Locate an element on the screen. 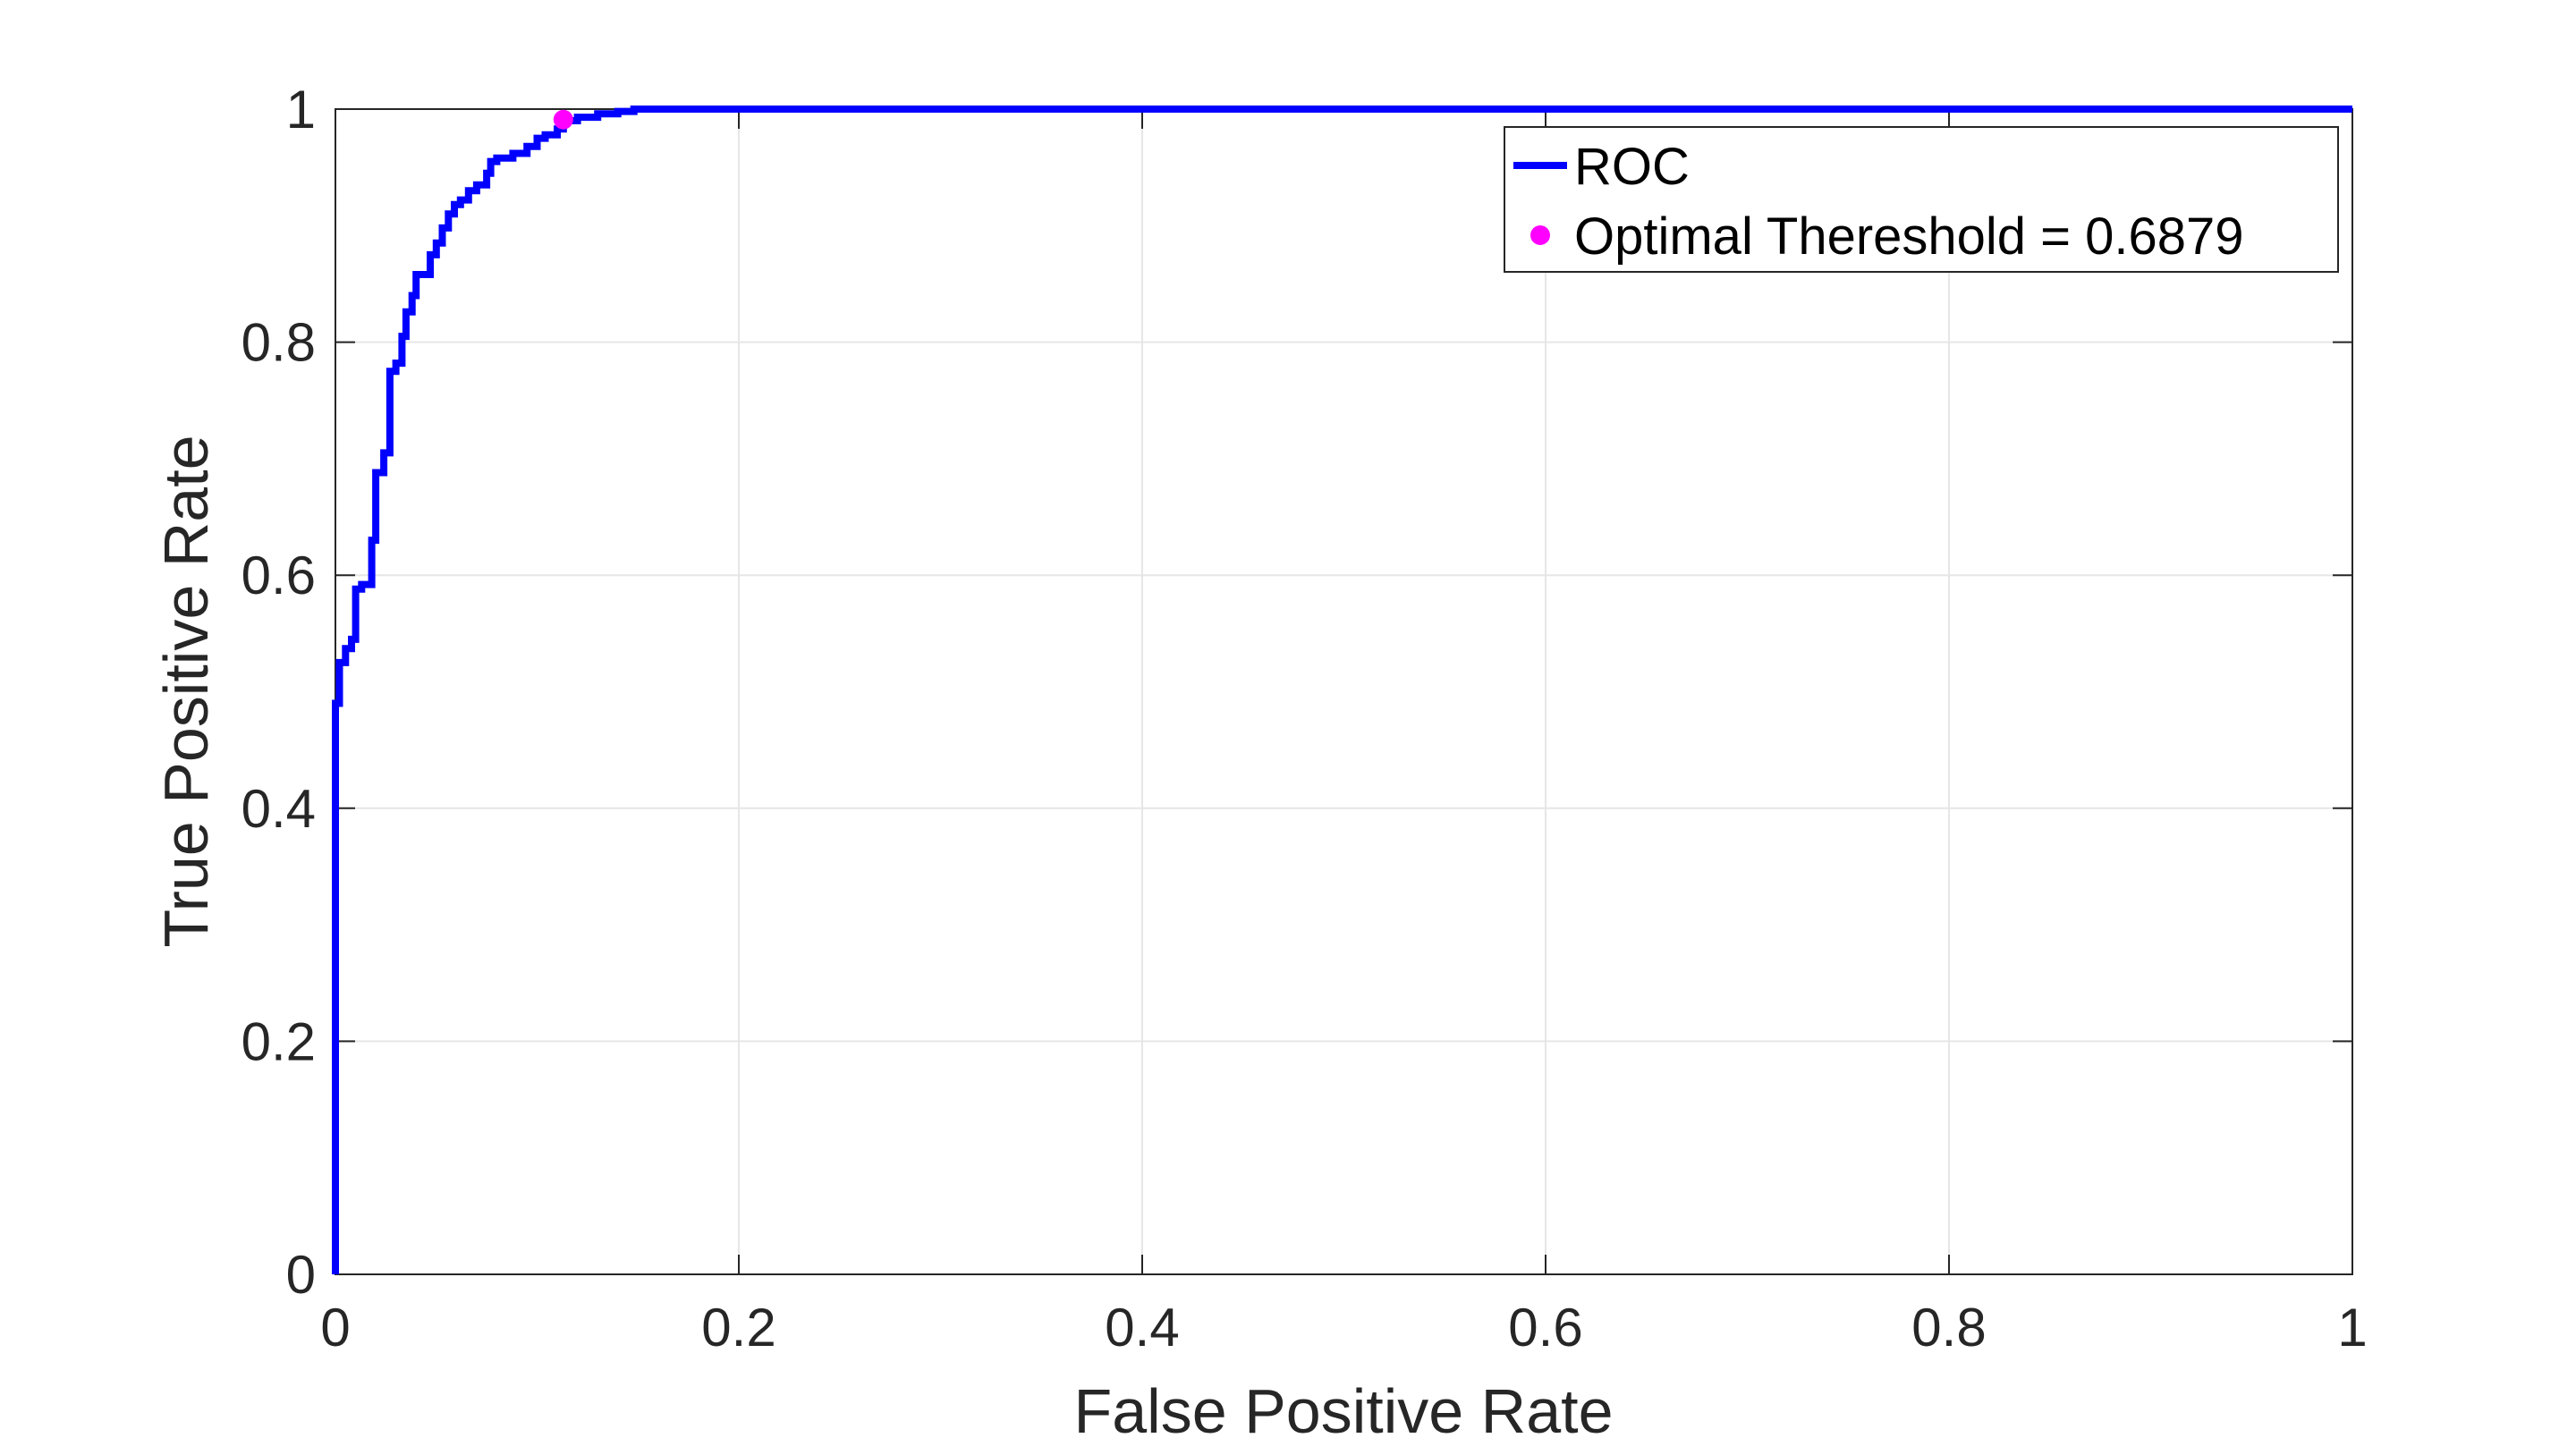  legend-threshold-swatch is located at coordinates (1540, 235).